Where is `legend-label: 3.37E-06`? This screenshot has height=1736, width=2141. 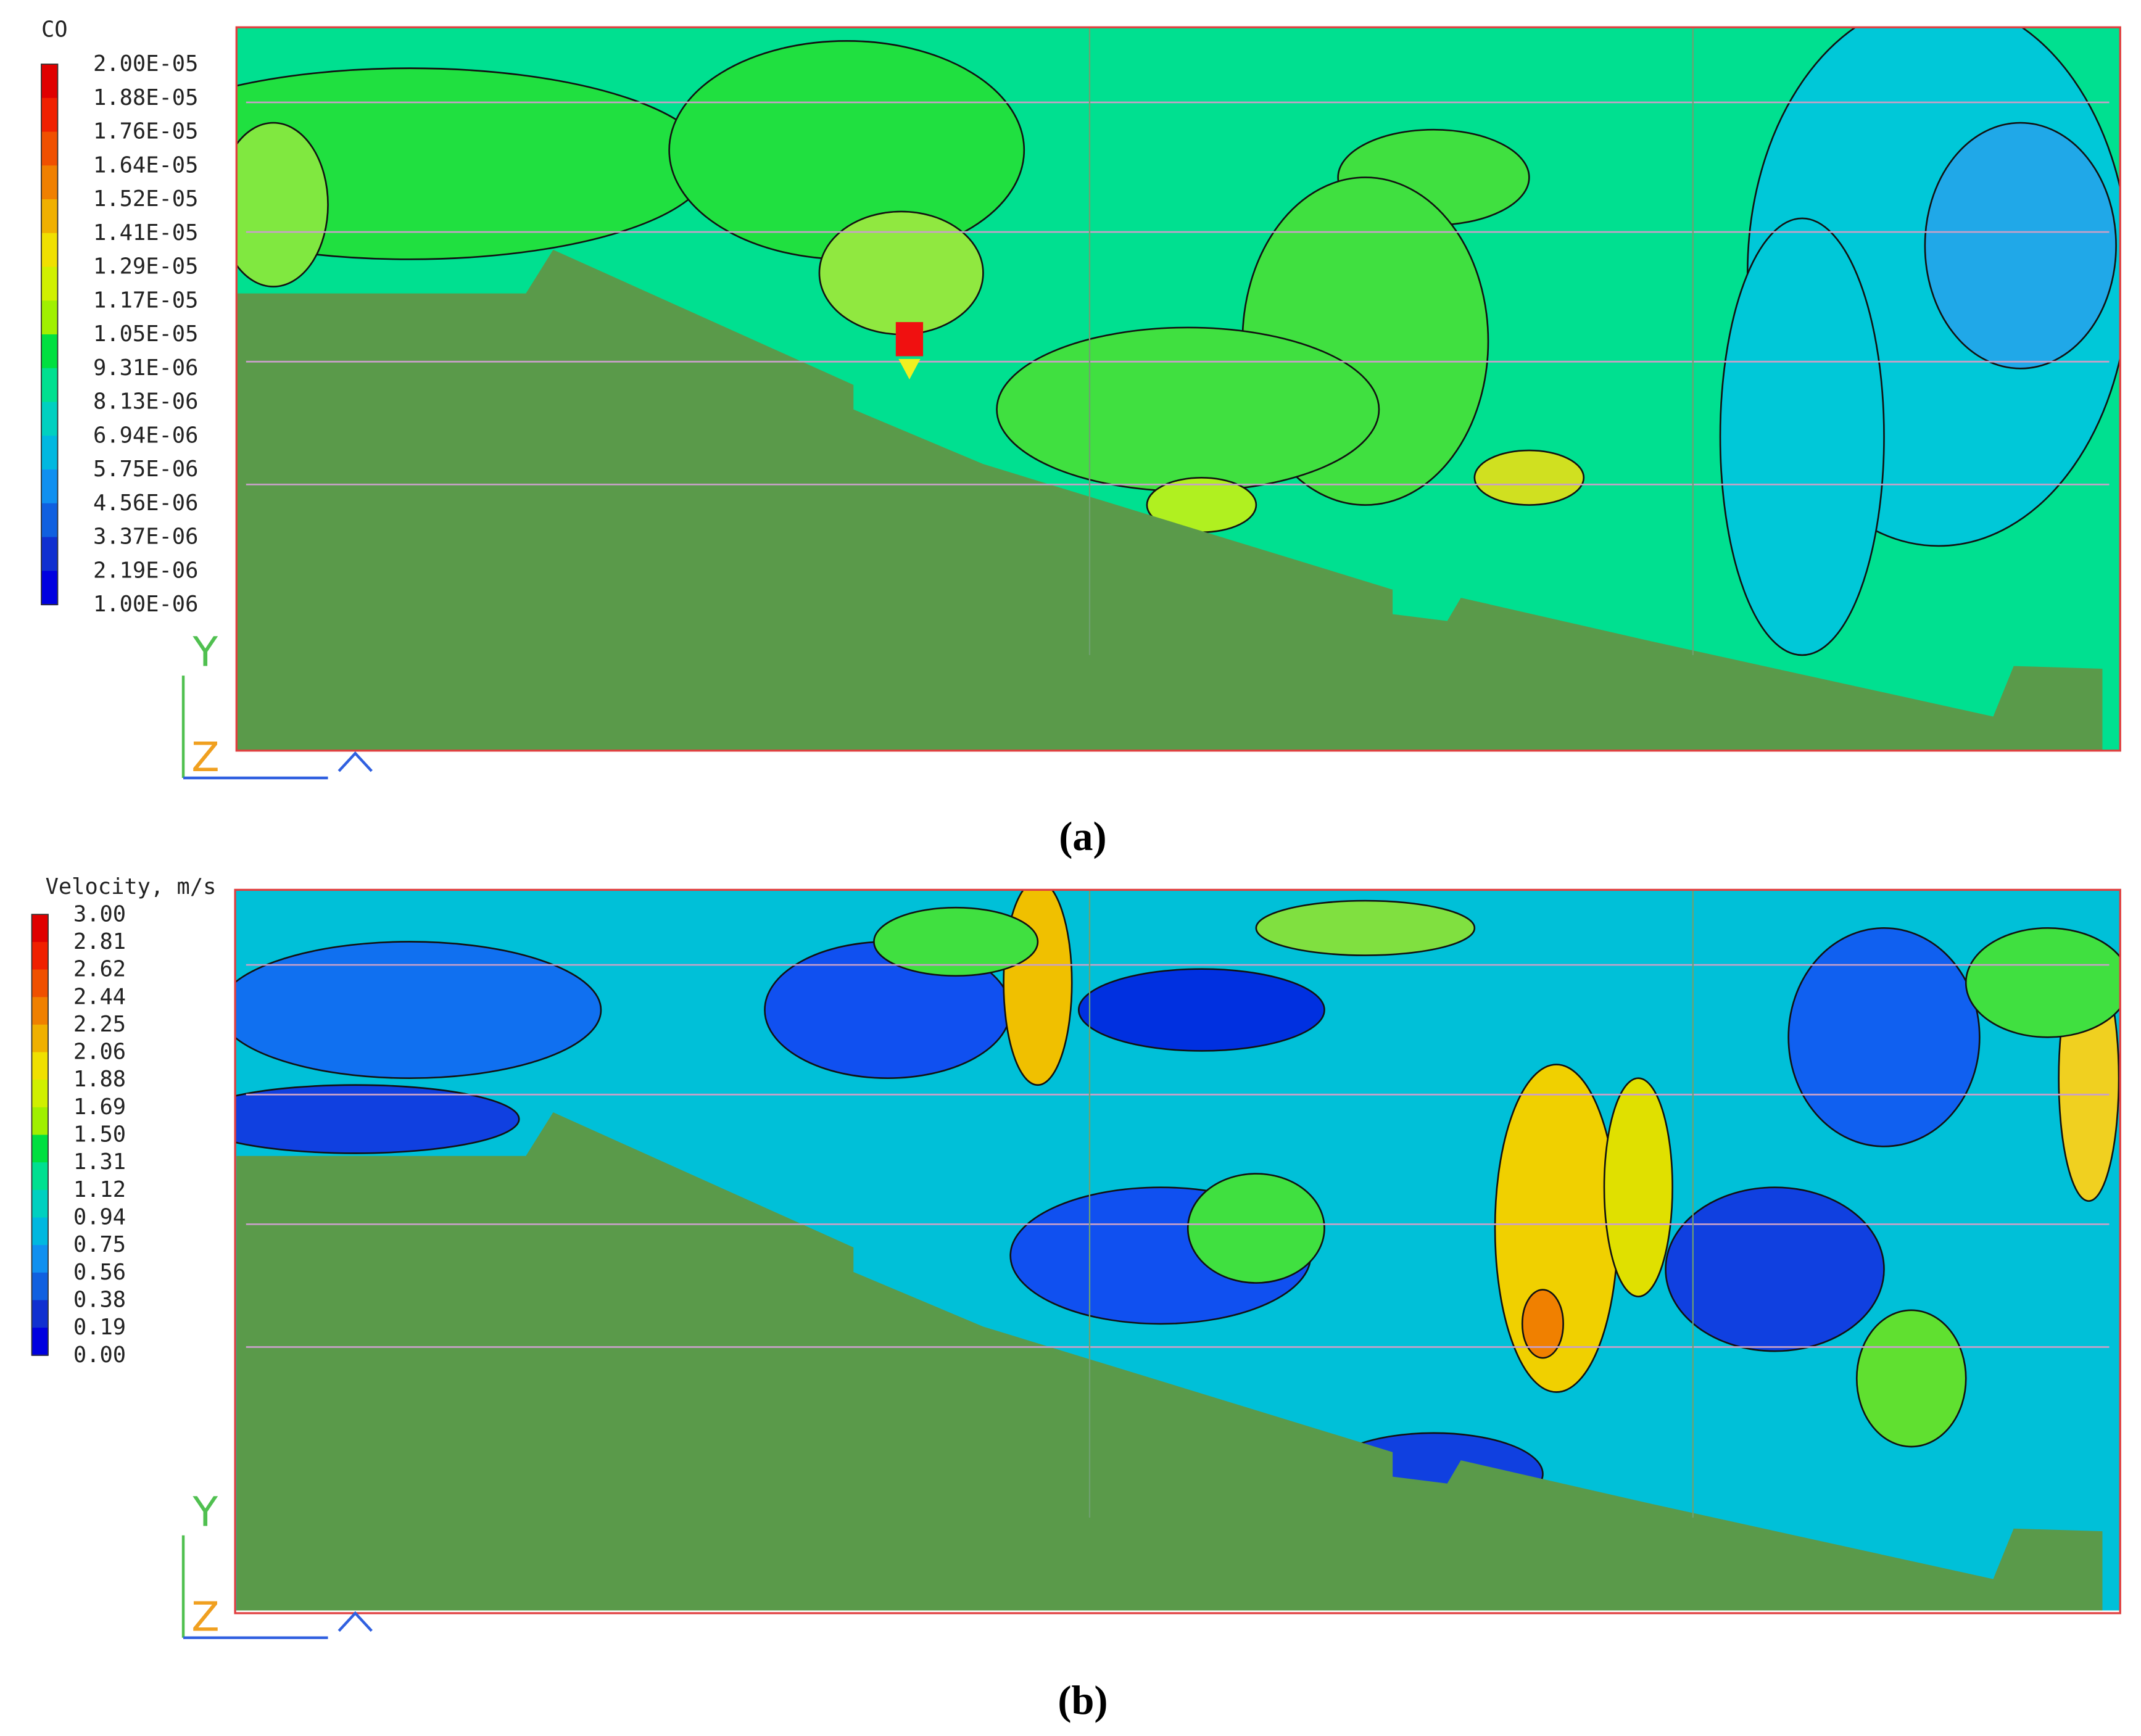 legend-label: 3.37E-06 is located at coordinates (145, 537).